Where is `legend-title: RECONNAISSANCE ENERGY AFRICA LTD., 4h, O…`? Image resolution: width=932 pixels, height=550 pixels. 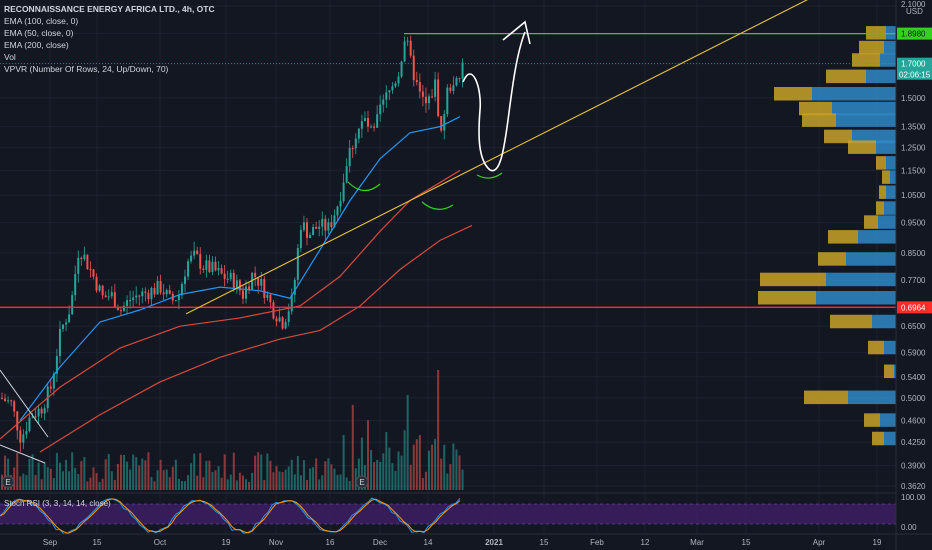 legend-title: RECONNAISSANCE ENERGY AFRICA LTD., 4h, O… is located at coordinates (109, 9).